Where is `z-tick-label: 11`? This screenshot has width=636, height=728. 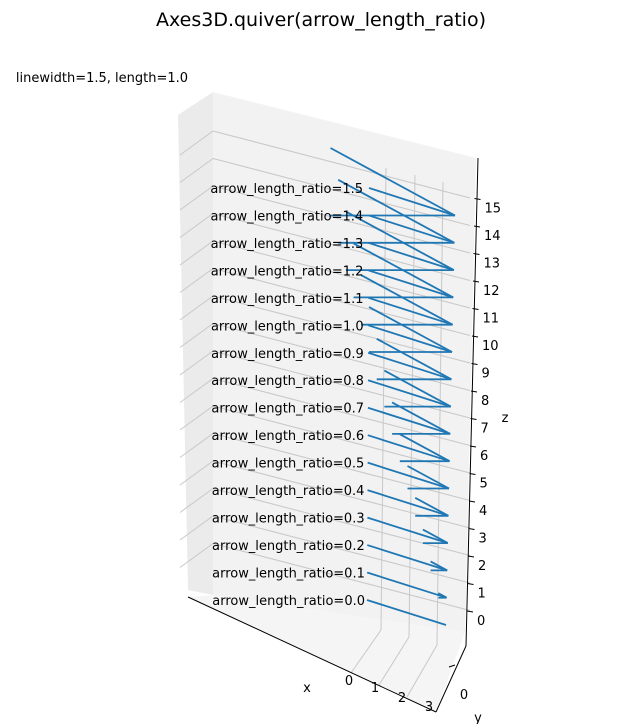
z-tick-label: 11 is located at coordinates (491, 319).